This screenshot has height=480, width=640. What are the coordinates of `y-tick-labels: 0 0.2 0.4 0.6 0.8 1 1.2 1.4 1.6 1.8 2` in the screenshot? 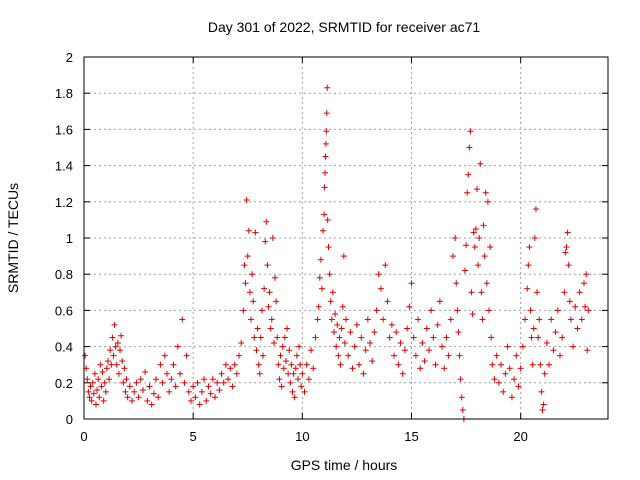 It's located at (64, 238).